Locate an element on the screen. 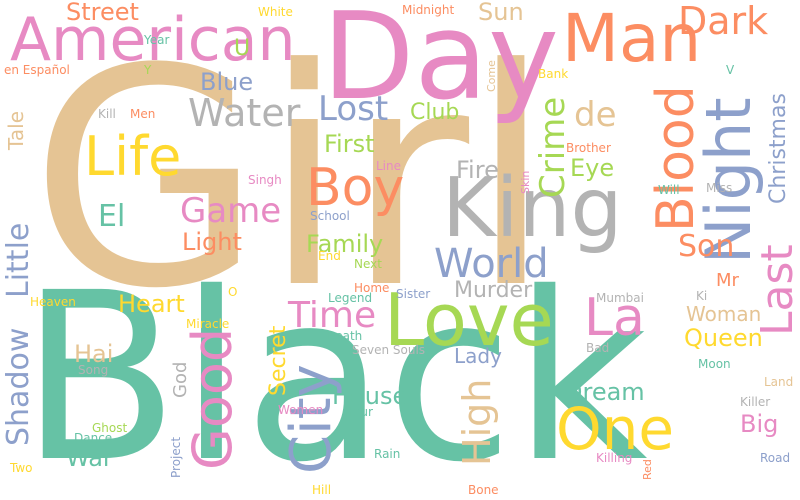  word-lady: Lady is located at coordinates (478, 356).